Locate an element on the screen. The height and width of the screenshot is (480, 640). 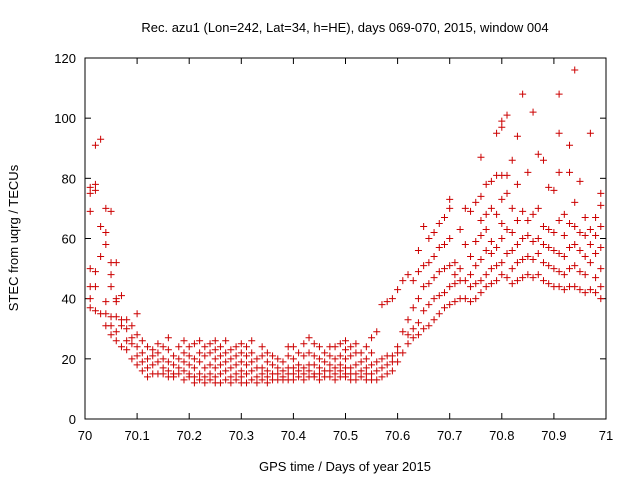
x-tick-label: 70.1 is located at coordinates (136, 435).